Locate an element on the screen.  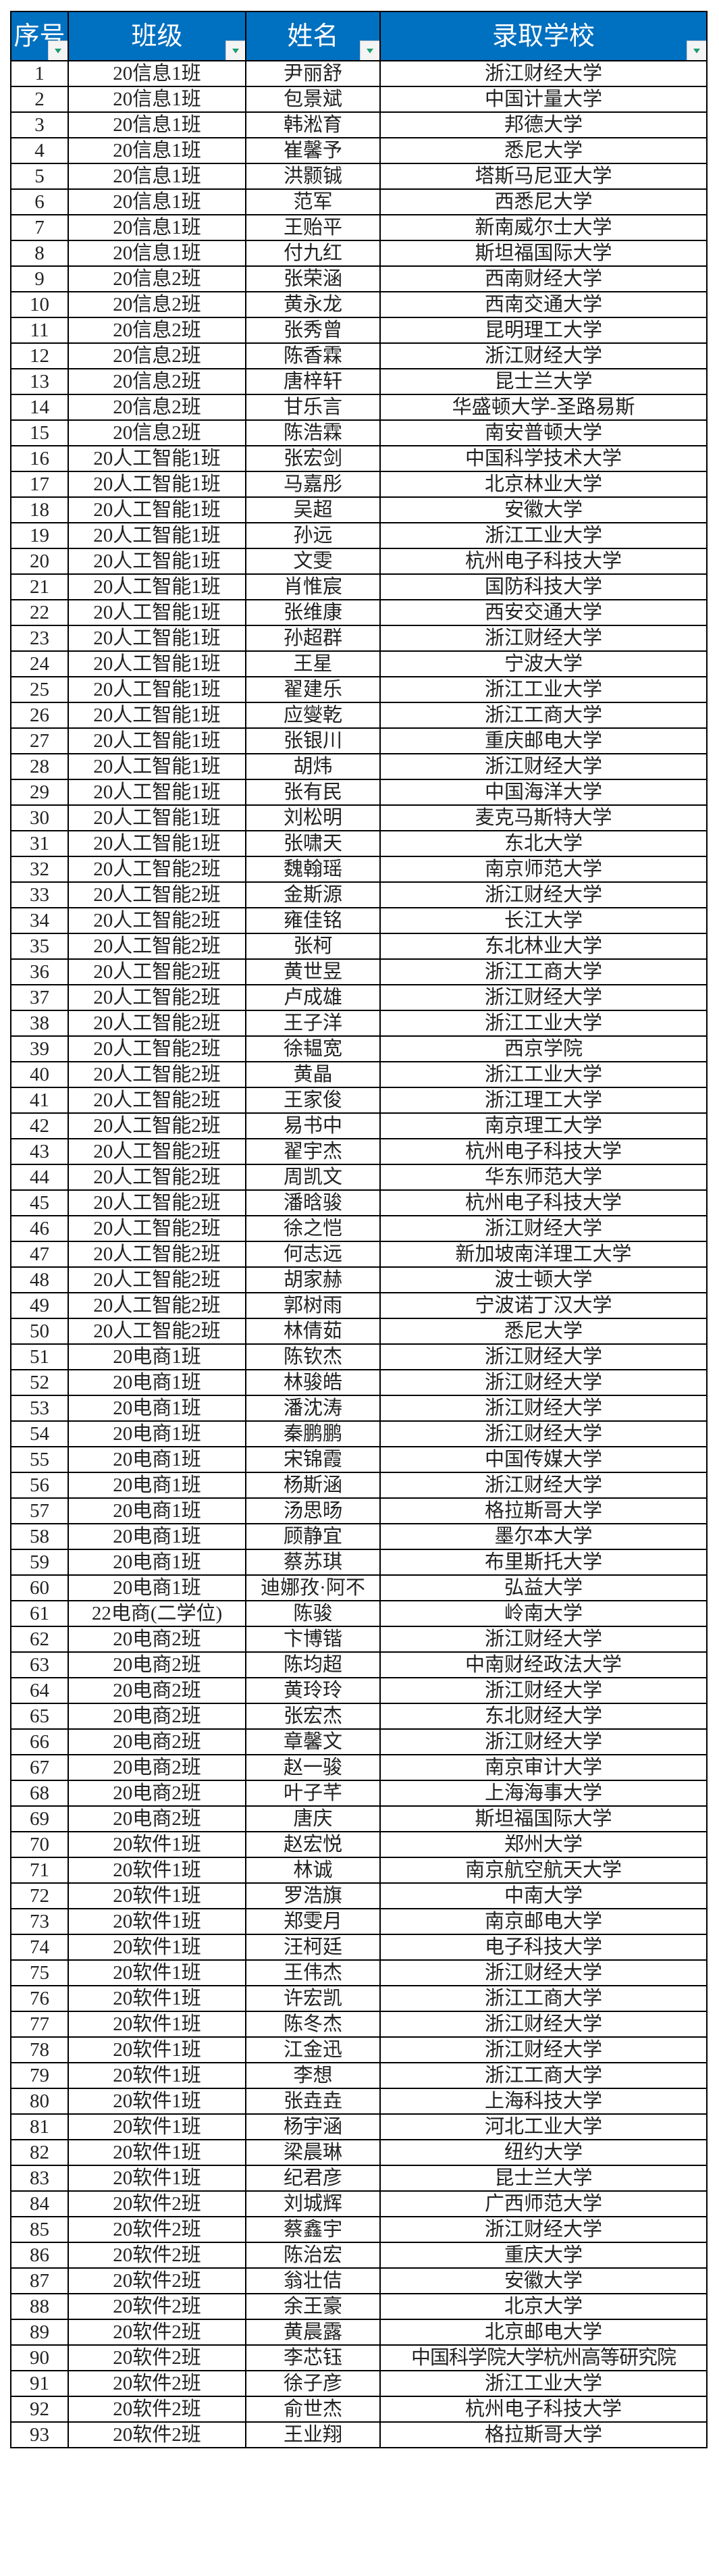
cell-school: 安徽大学 is located at coordinates (543, 510).